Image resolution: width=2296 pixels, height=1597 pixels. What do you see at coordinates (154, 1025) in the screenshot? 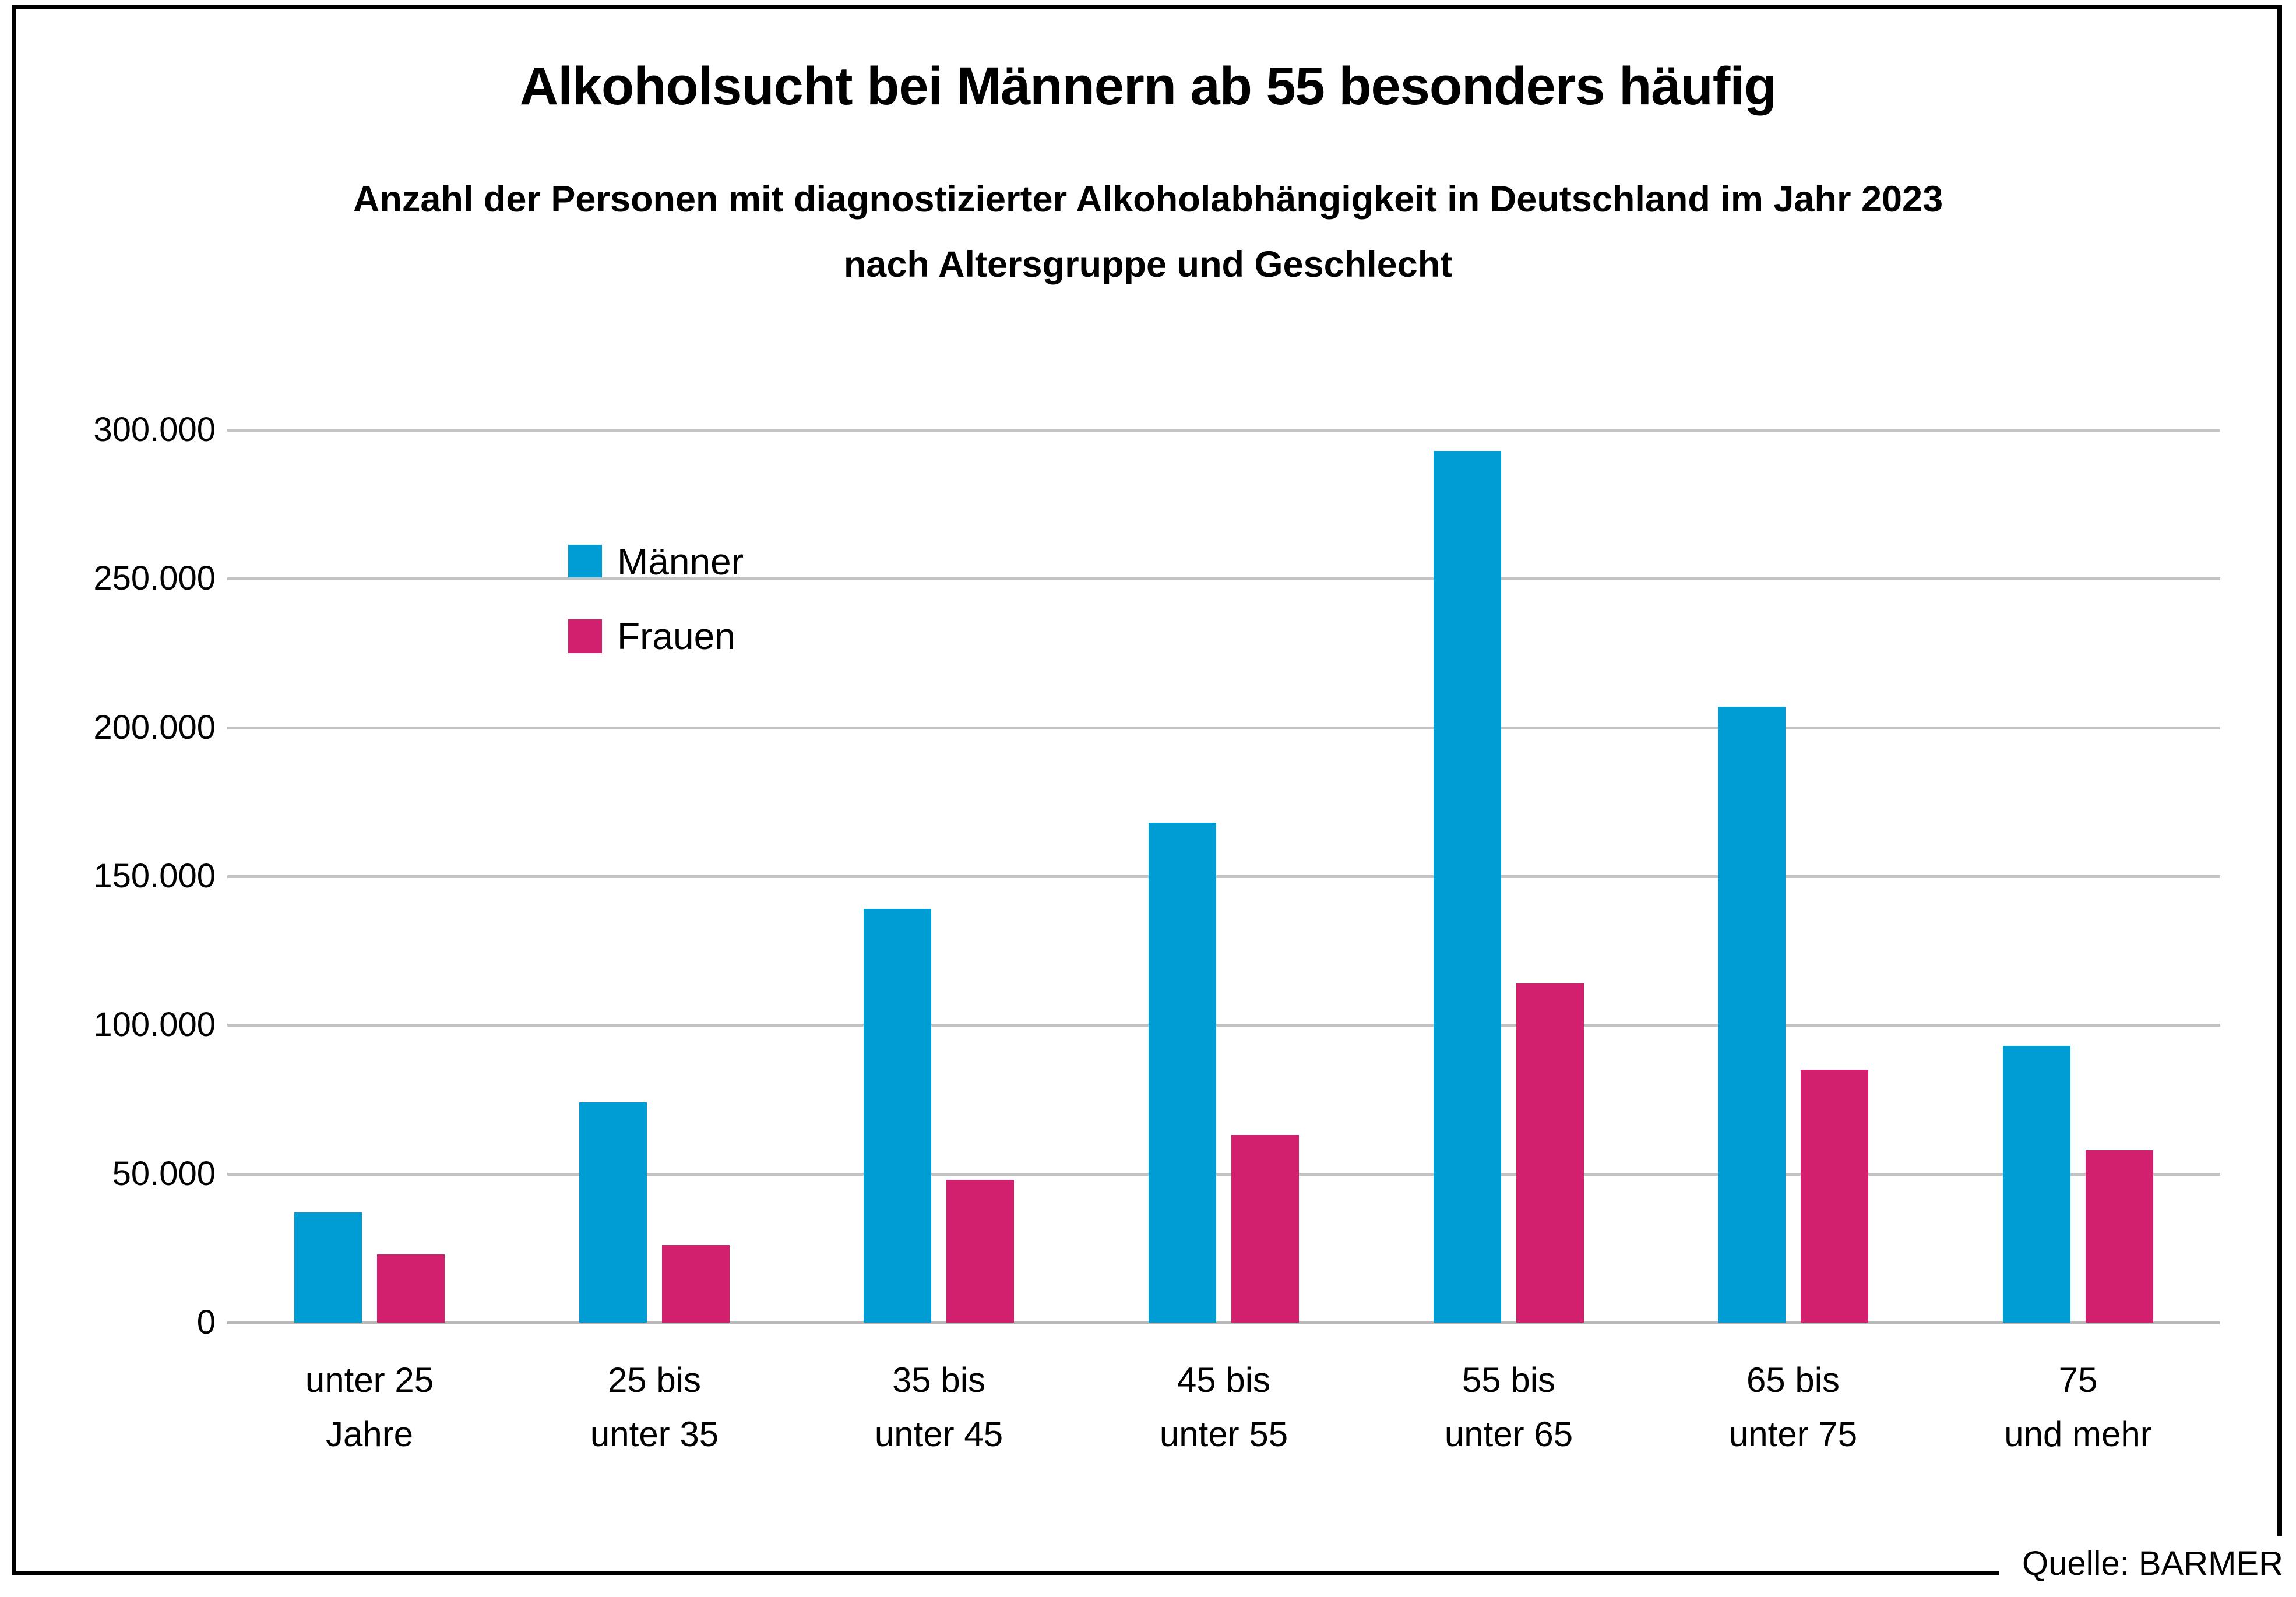
I see `y-axis-tick-100.000: 100.000` at bounding box center [154, 1025].